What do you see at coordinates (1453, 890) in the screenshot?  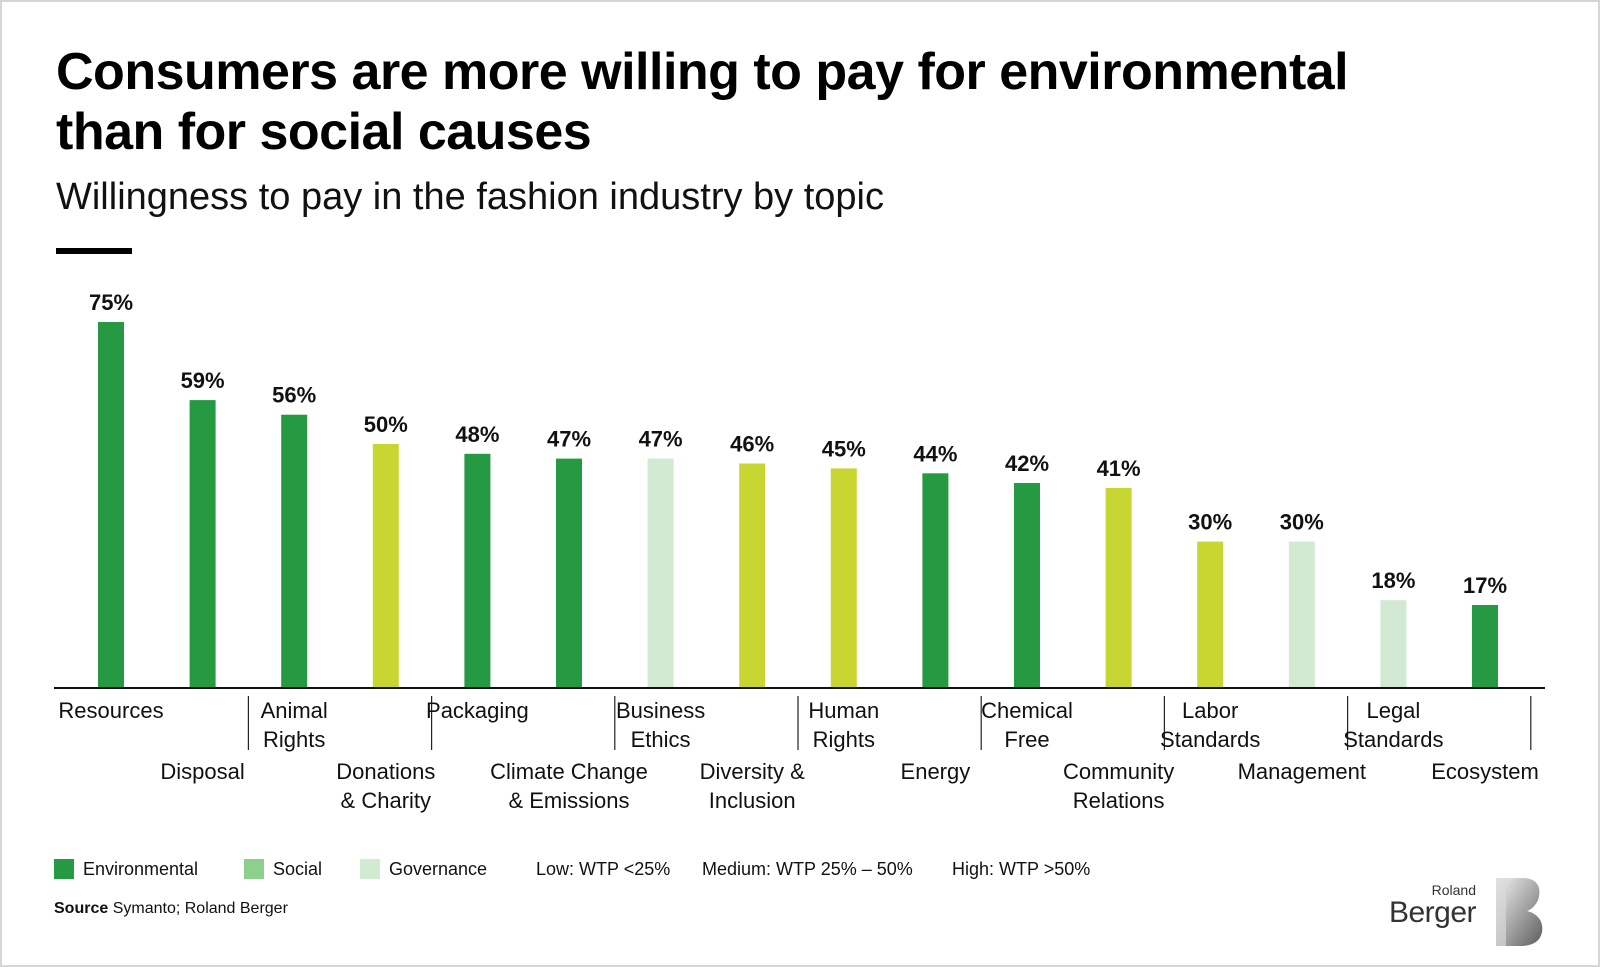 I see `logo-text-roland: Roland` at bounding box center [1453, 890].